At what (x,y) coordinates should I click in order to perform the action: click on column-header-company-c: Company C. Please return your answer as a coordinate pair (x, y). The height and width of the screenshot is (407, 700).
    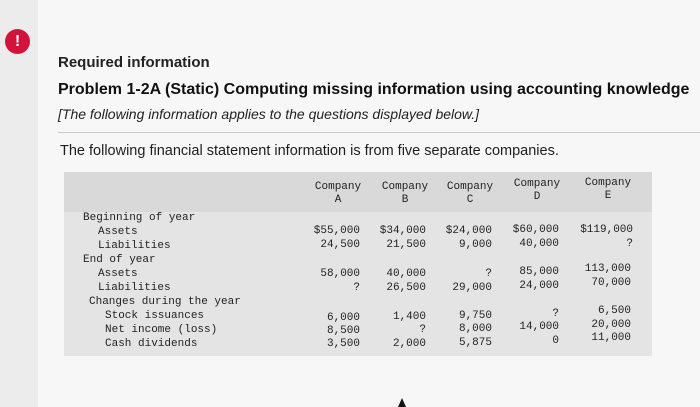
    Looking at the image, I should click on (470, 194).